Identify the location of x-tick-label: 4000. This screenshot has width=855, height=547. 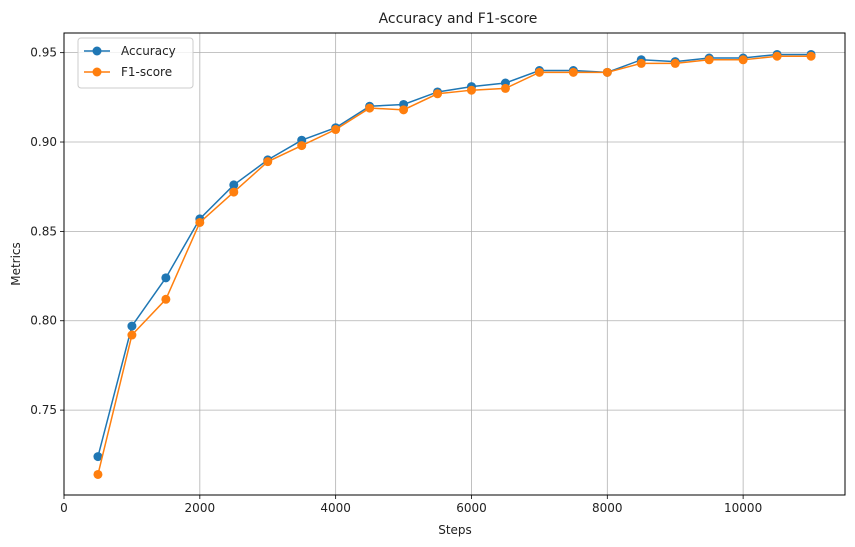
(335, 508).